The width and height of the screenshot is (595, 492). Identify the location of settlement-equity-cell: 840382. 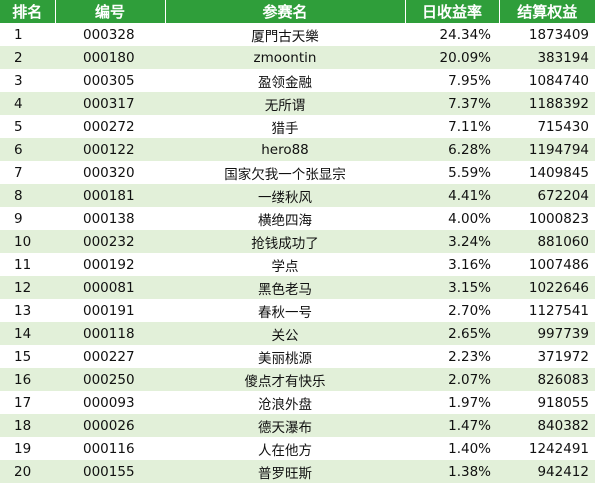
(547, 425).